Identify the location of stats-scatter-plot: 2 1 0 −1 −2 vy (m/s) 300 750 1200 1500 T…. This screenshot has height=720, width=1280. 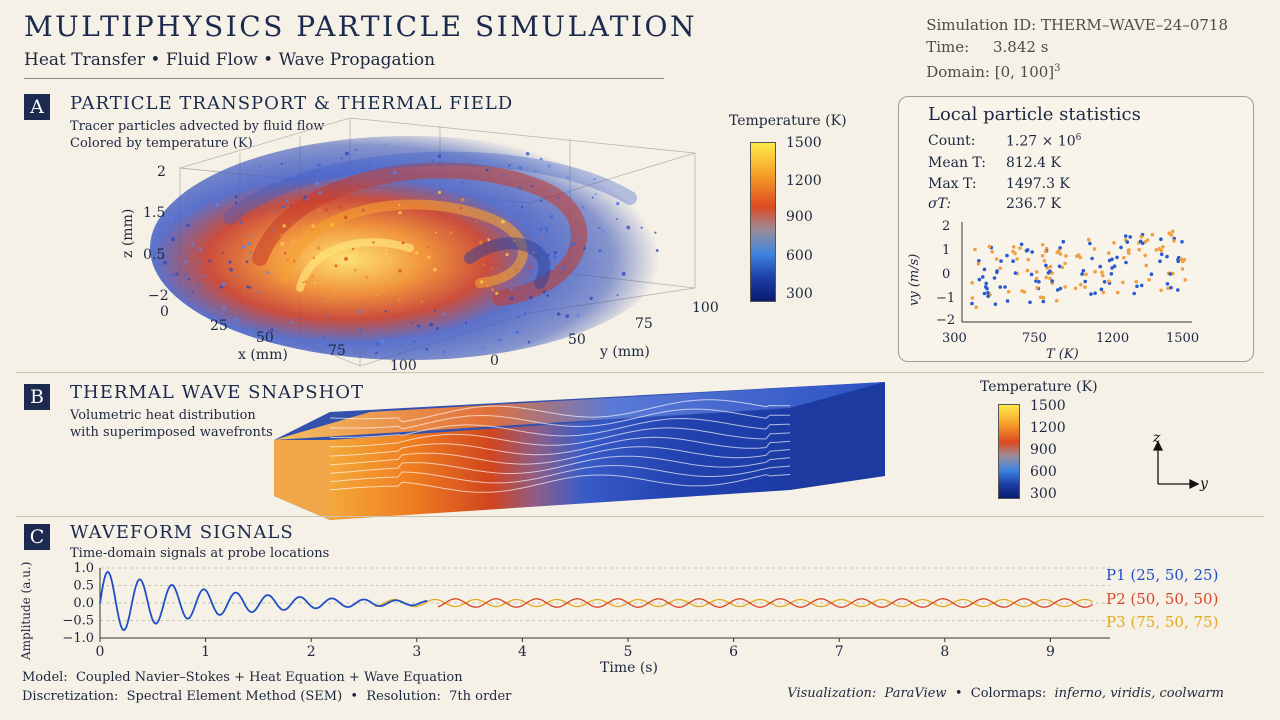
(1053, 289).